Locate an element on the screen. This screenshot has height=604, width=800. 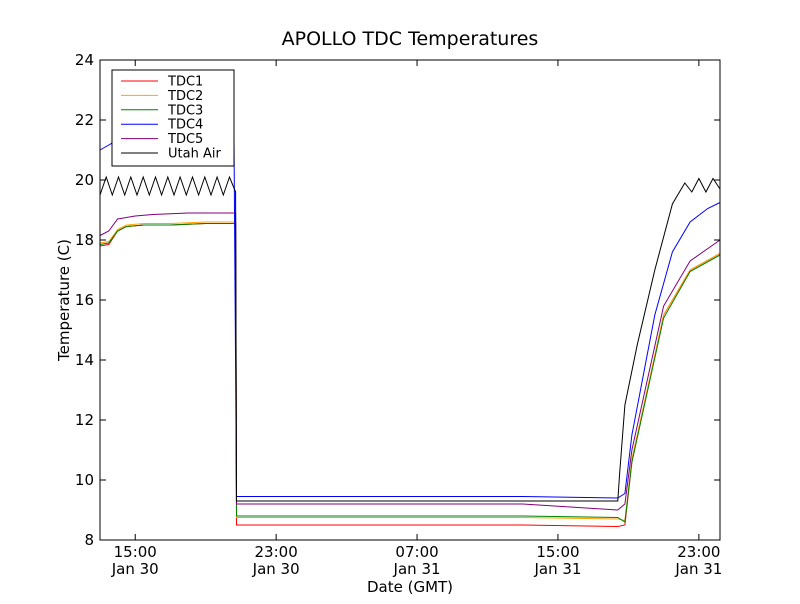
y-tick-label: 12 is located at coordinates (84, 420).